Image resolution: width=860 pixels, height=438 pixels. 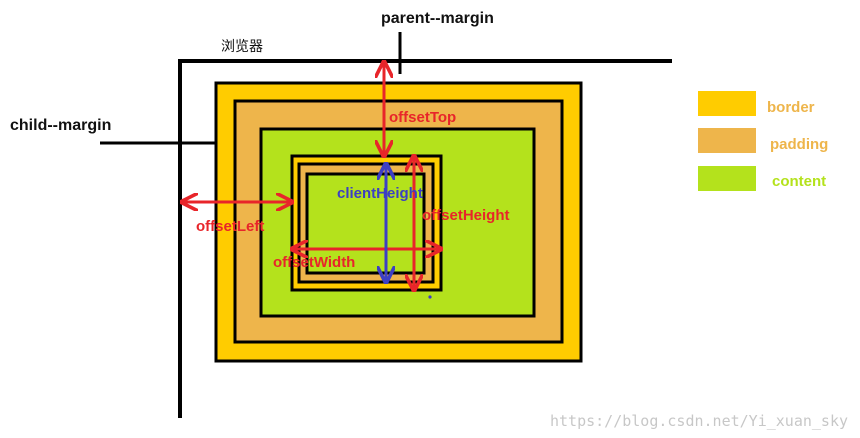 What do you see at coordinates (799, 144) in the screenshot?
I see `legend-label-padding: padding` at bounding box center [799, 144].